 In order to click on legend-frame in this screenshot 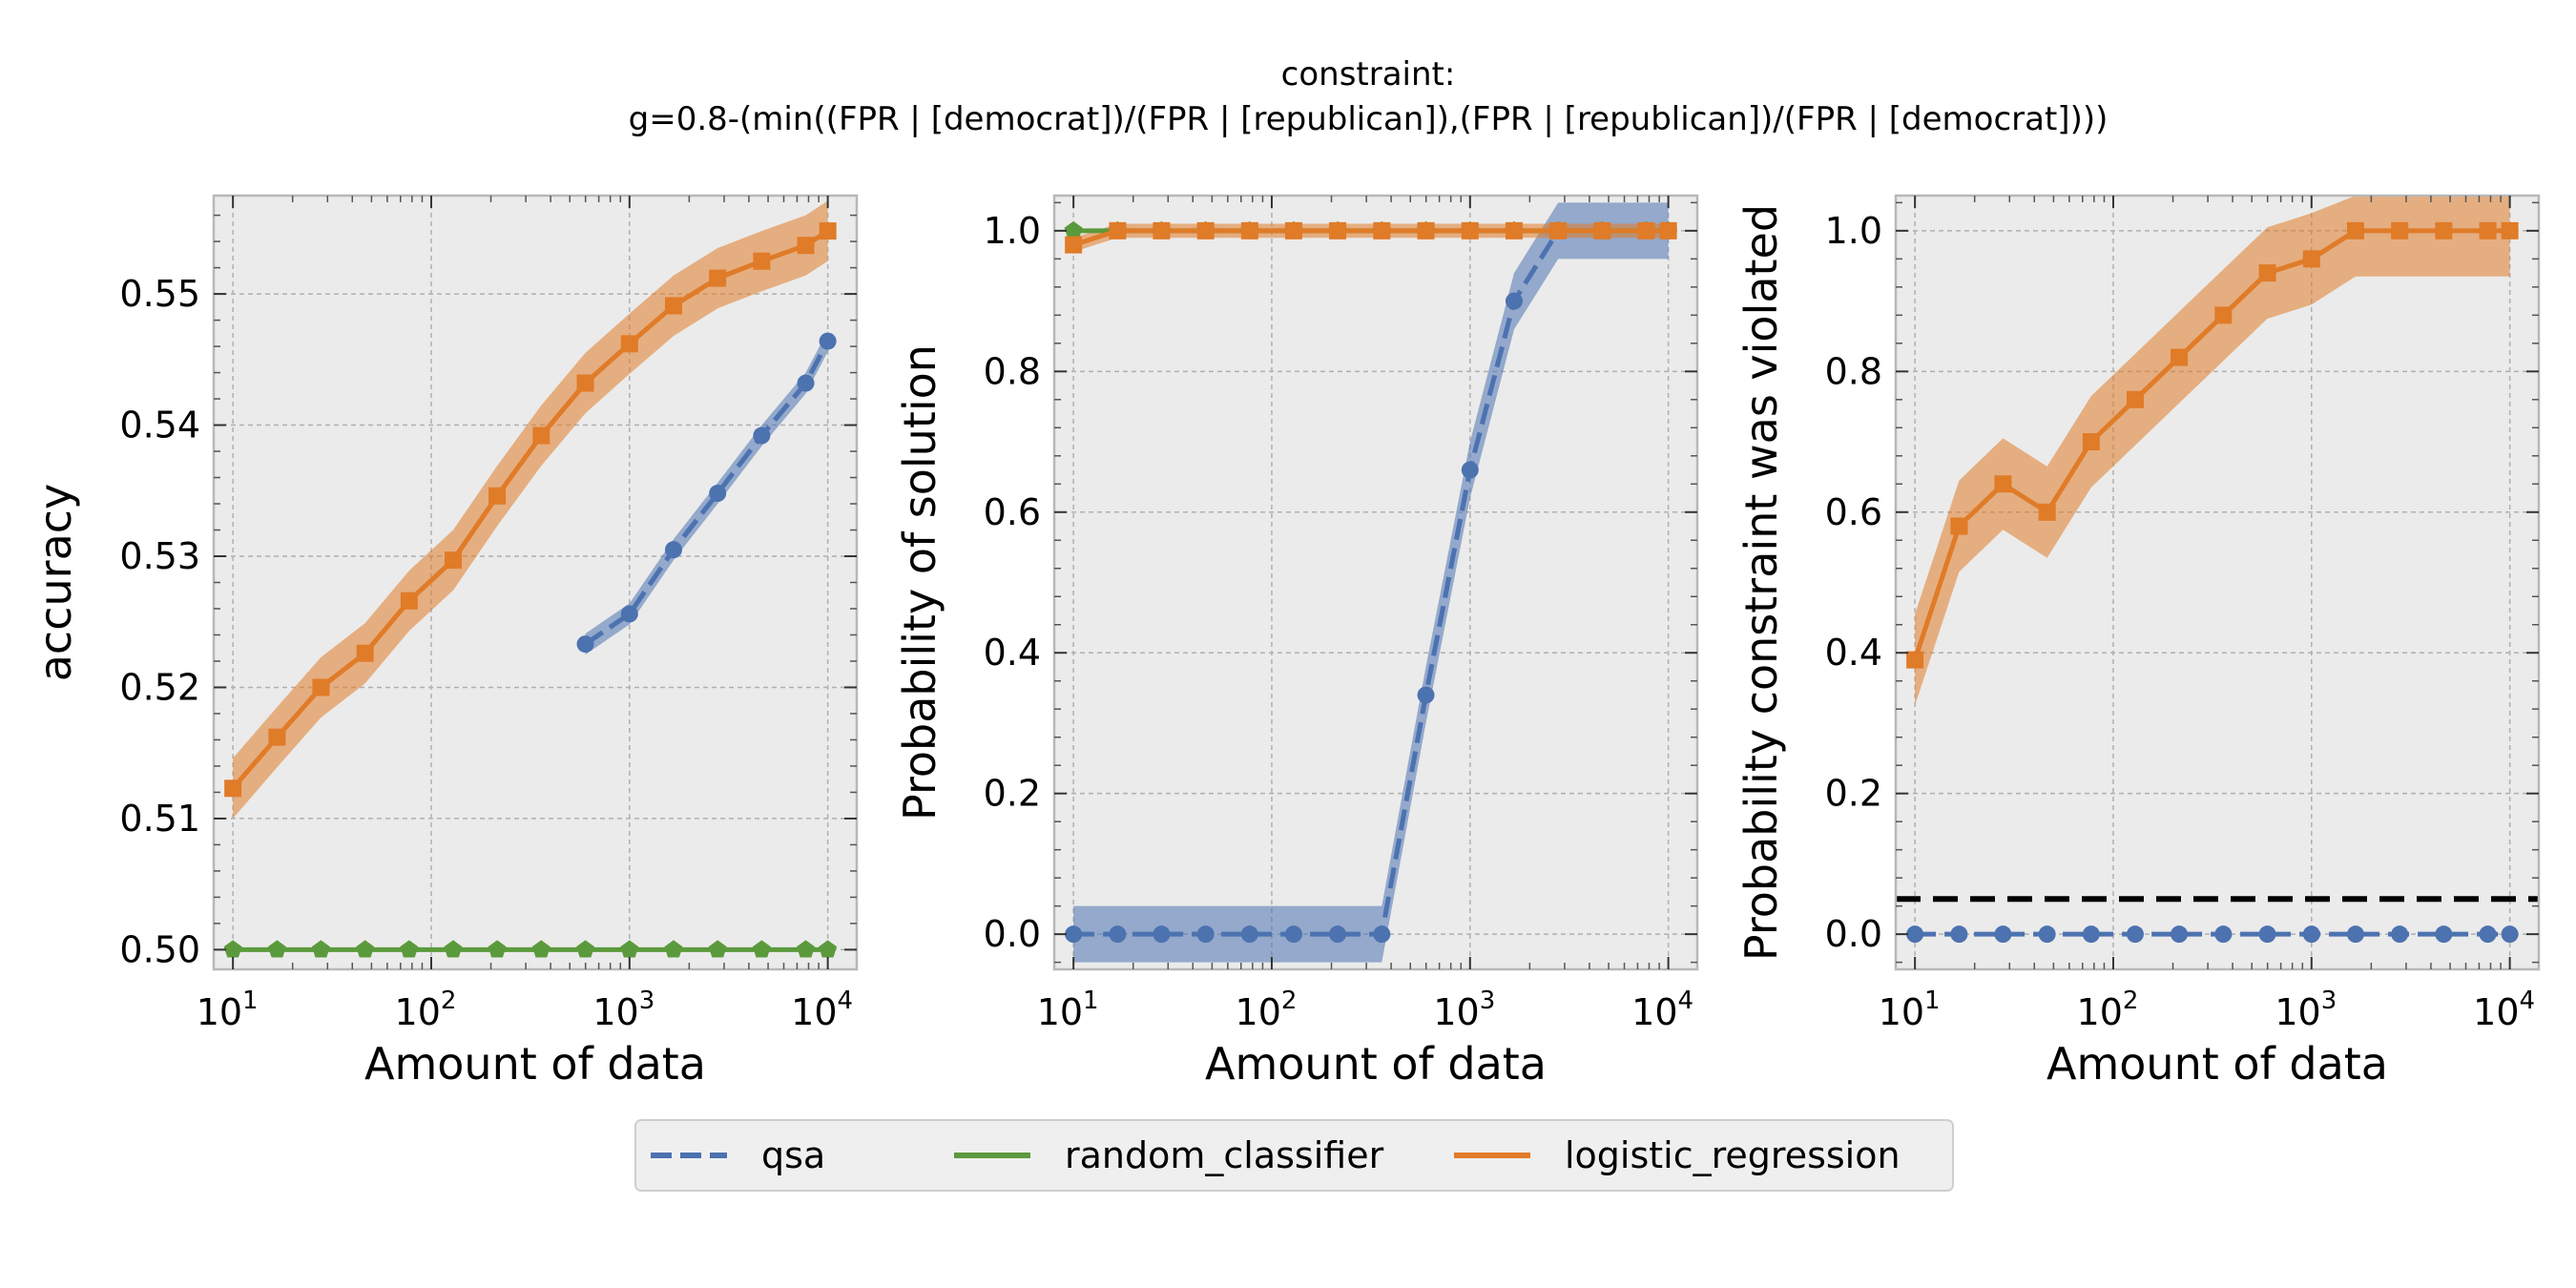, I will do `click(1294, 1155)`.